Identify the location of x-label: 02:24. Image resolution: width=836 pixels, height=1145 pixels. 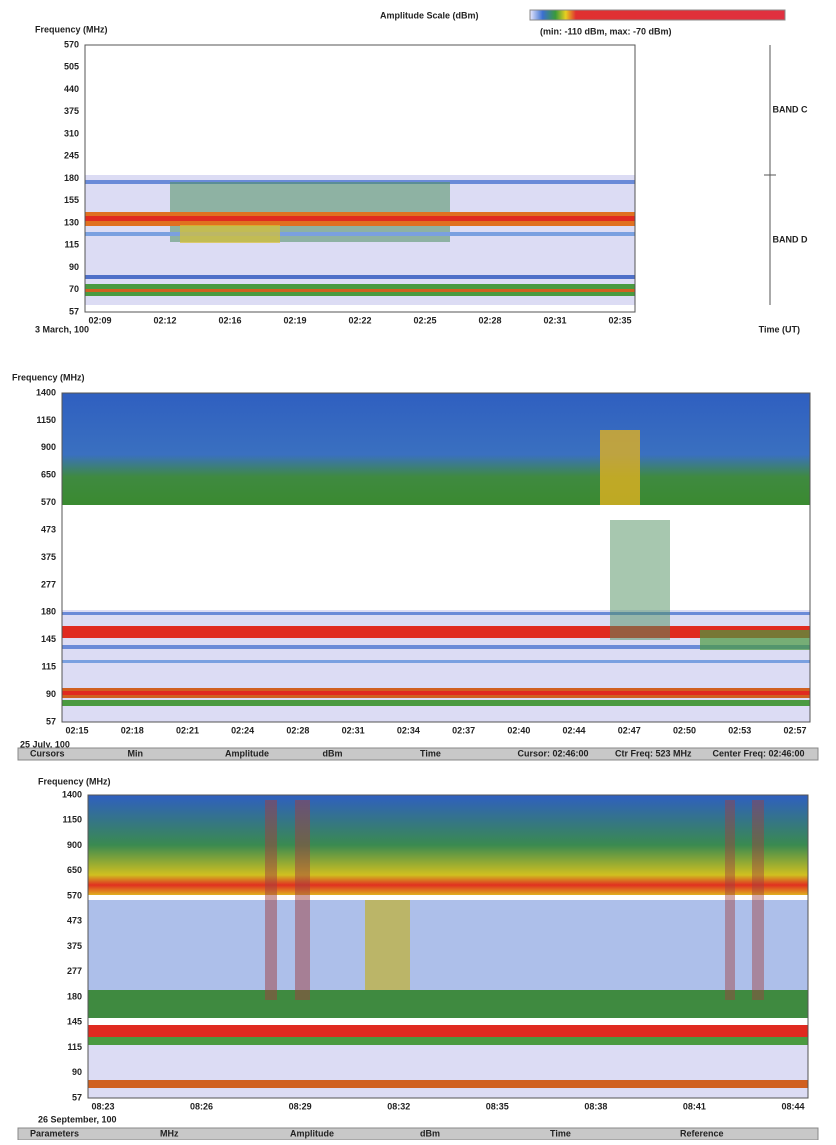
(242, 730).